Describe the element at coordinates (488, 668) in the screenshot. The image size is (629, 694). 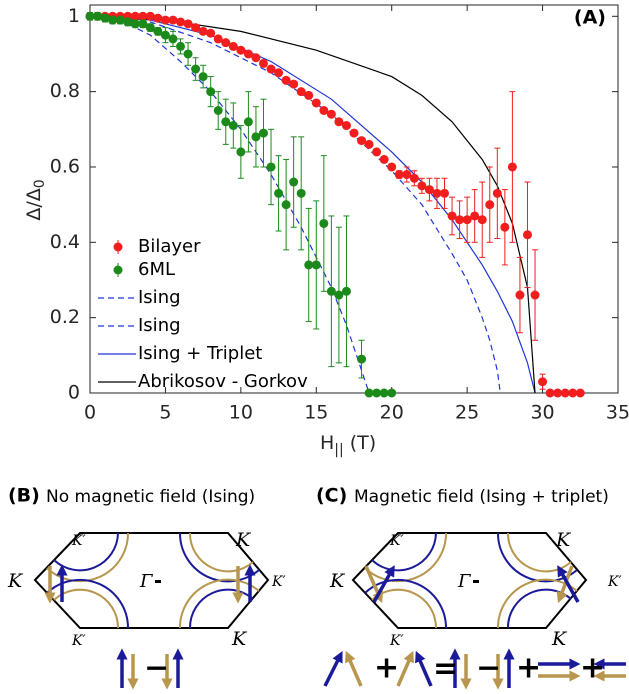
I see `equation-symbol: −` at that location.